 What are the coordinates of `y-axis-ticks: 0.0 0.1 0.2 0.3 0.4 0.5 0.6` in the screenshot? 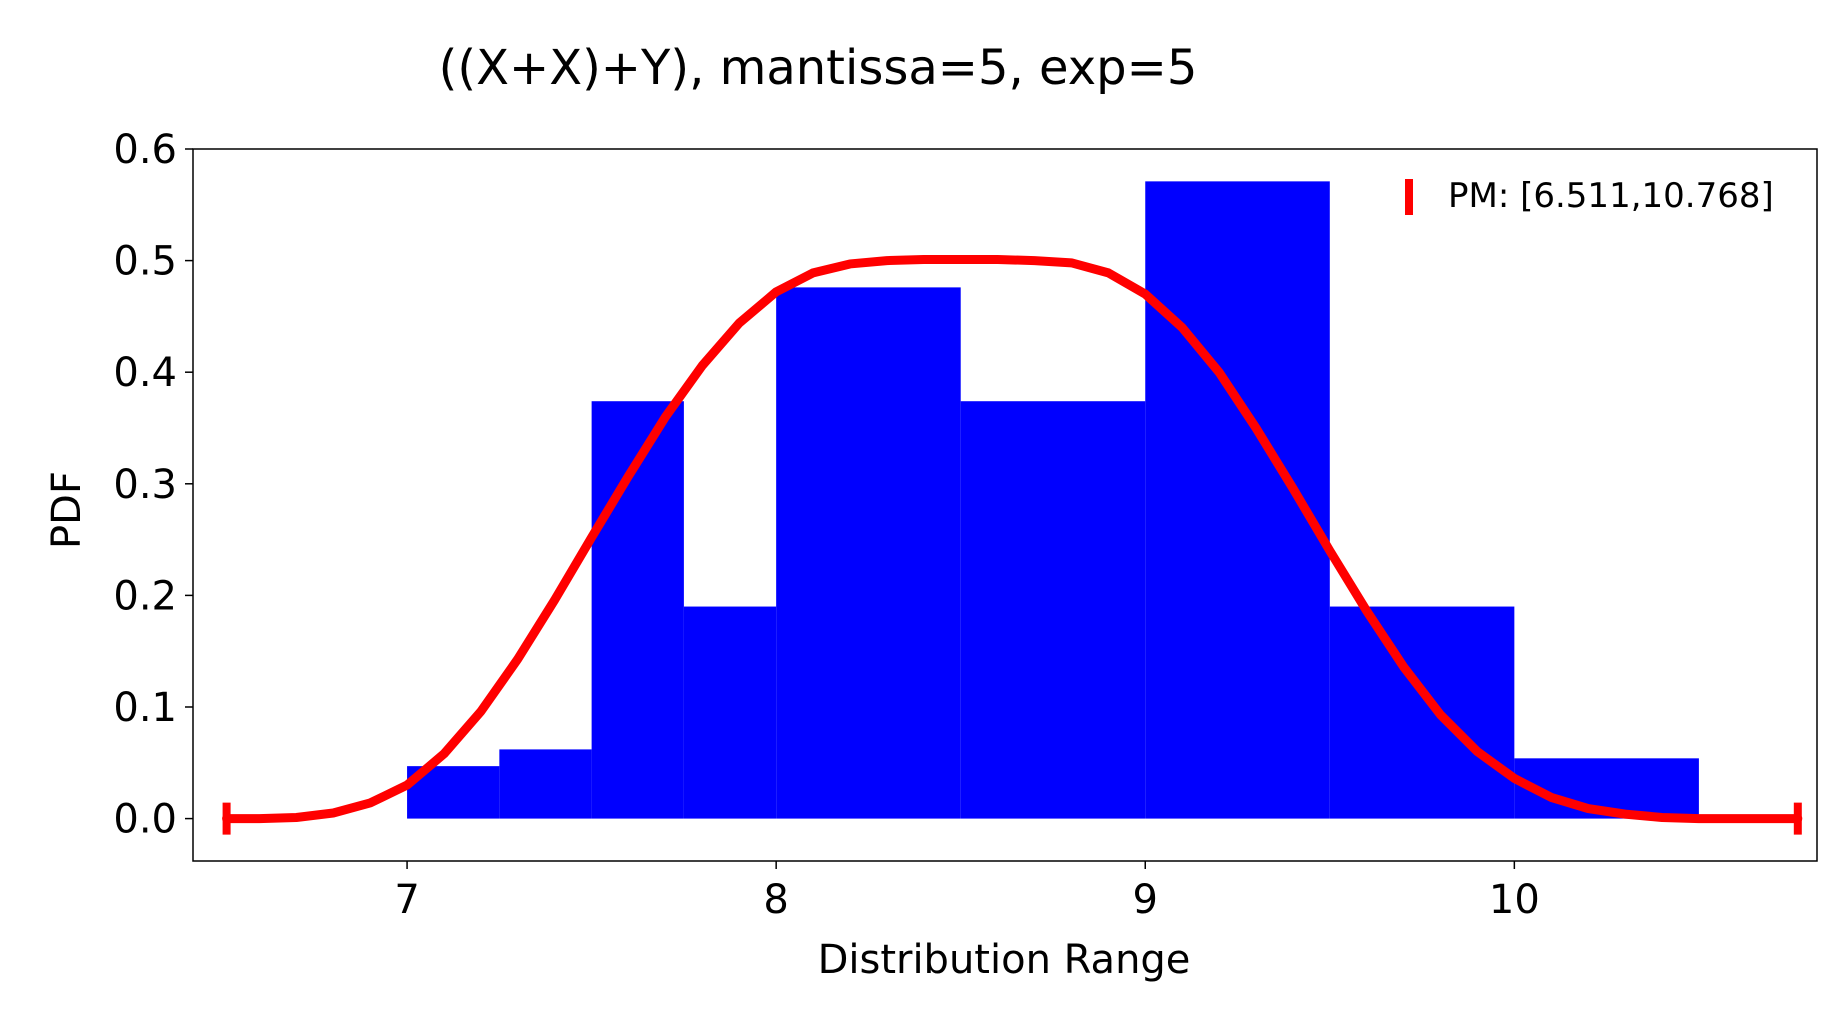 It's located at (153, 485).